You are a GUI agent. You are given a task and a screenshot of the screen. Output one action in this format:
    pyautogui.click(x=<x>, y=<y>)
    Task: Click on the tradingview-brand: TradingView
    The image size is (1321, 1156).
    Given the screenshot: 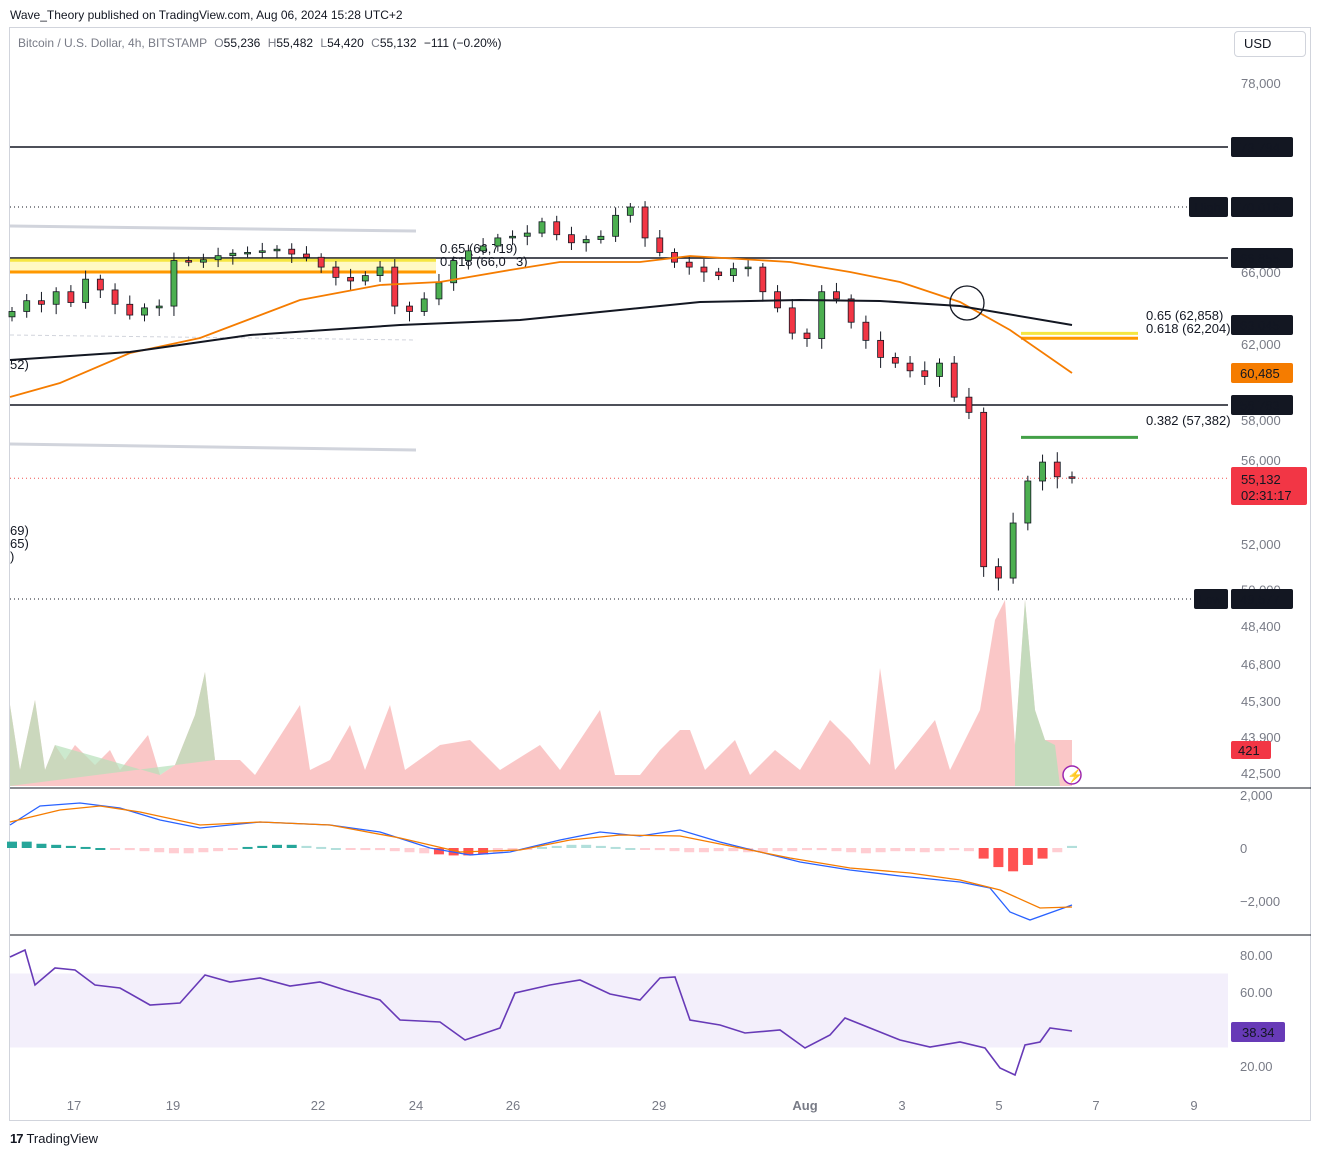 What is the action you would take?
    pyautogui.click(x=62, y=1138)
    